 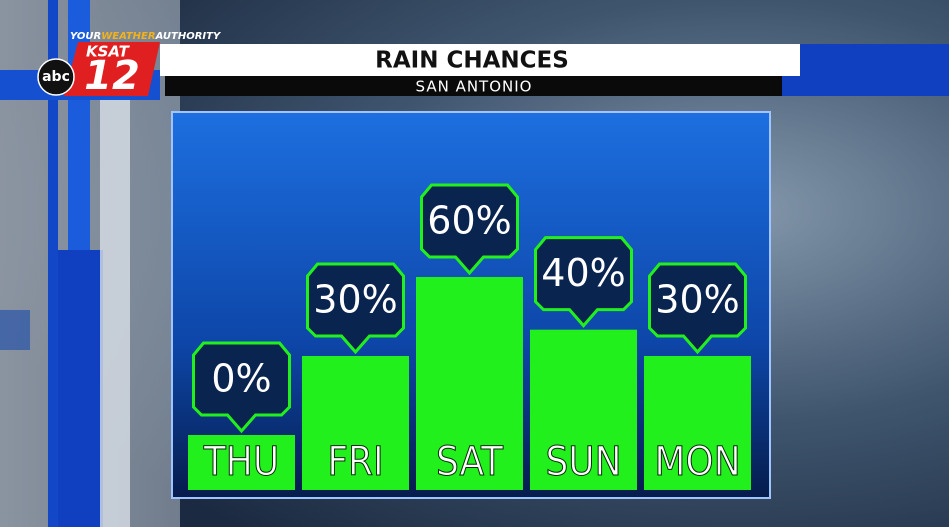 I want to click on tagline-weather: WEATHER, so click(x=128, y=36).